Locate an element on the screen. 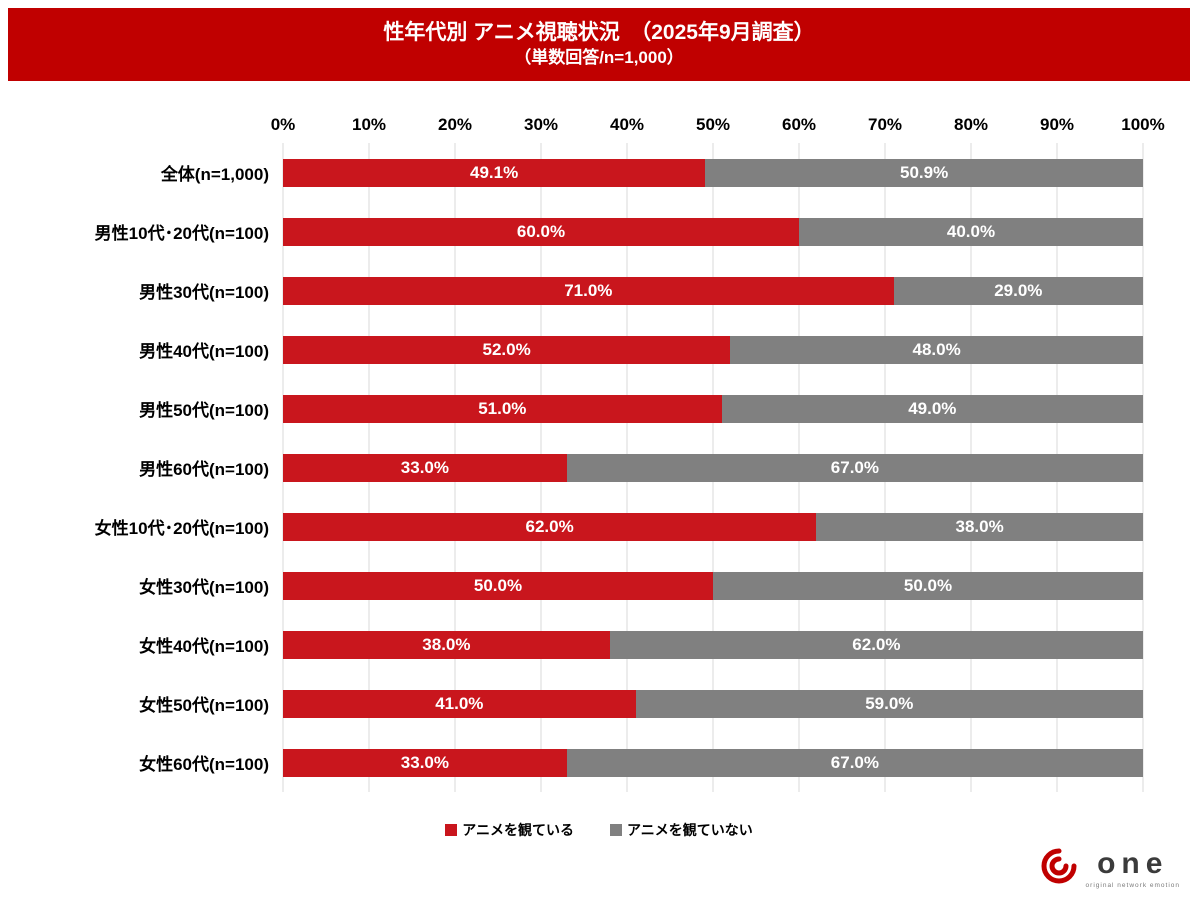 Image resolution: width=1198 pixels, height=901 pixels. category-label: 男性40代(n=100) is located at coordinates (204, 352).